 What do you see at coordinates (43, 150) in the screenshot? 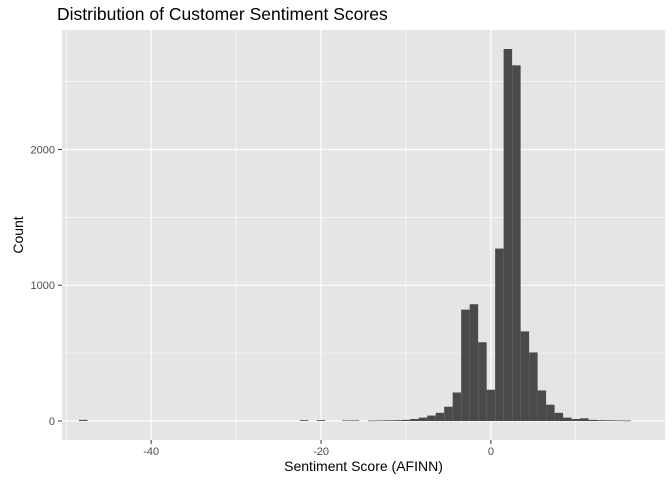
I see `y-tick-label: 2000` at bounding box center [43, 150].